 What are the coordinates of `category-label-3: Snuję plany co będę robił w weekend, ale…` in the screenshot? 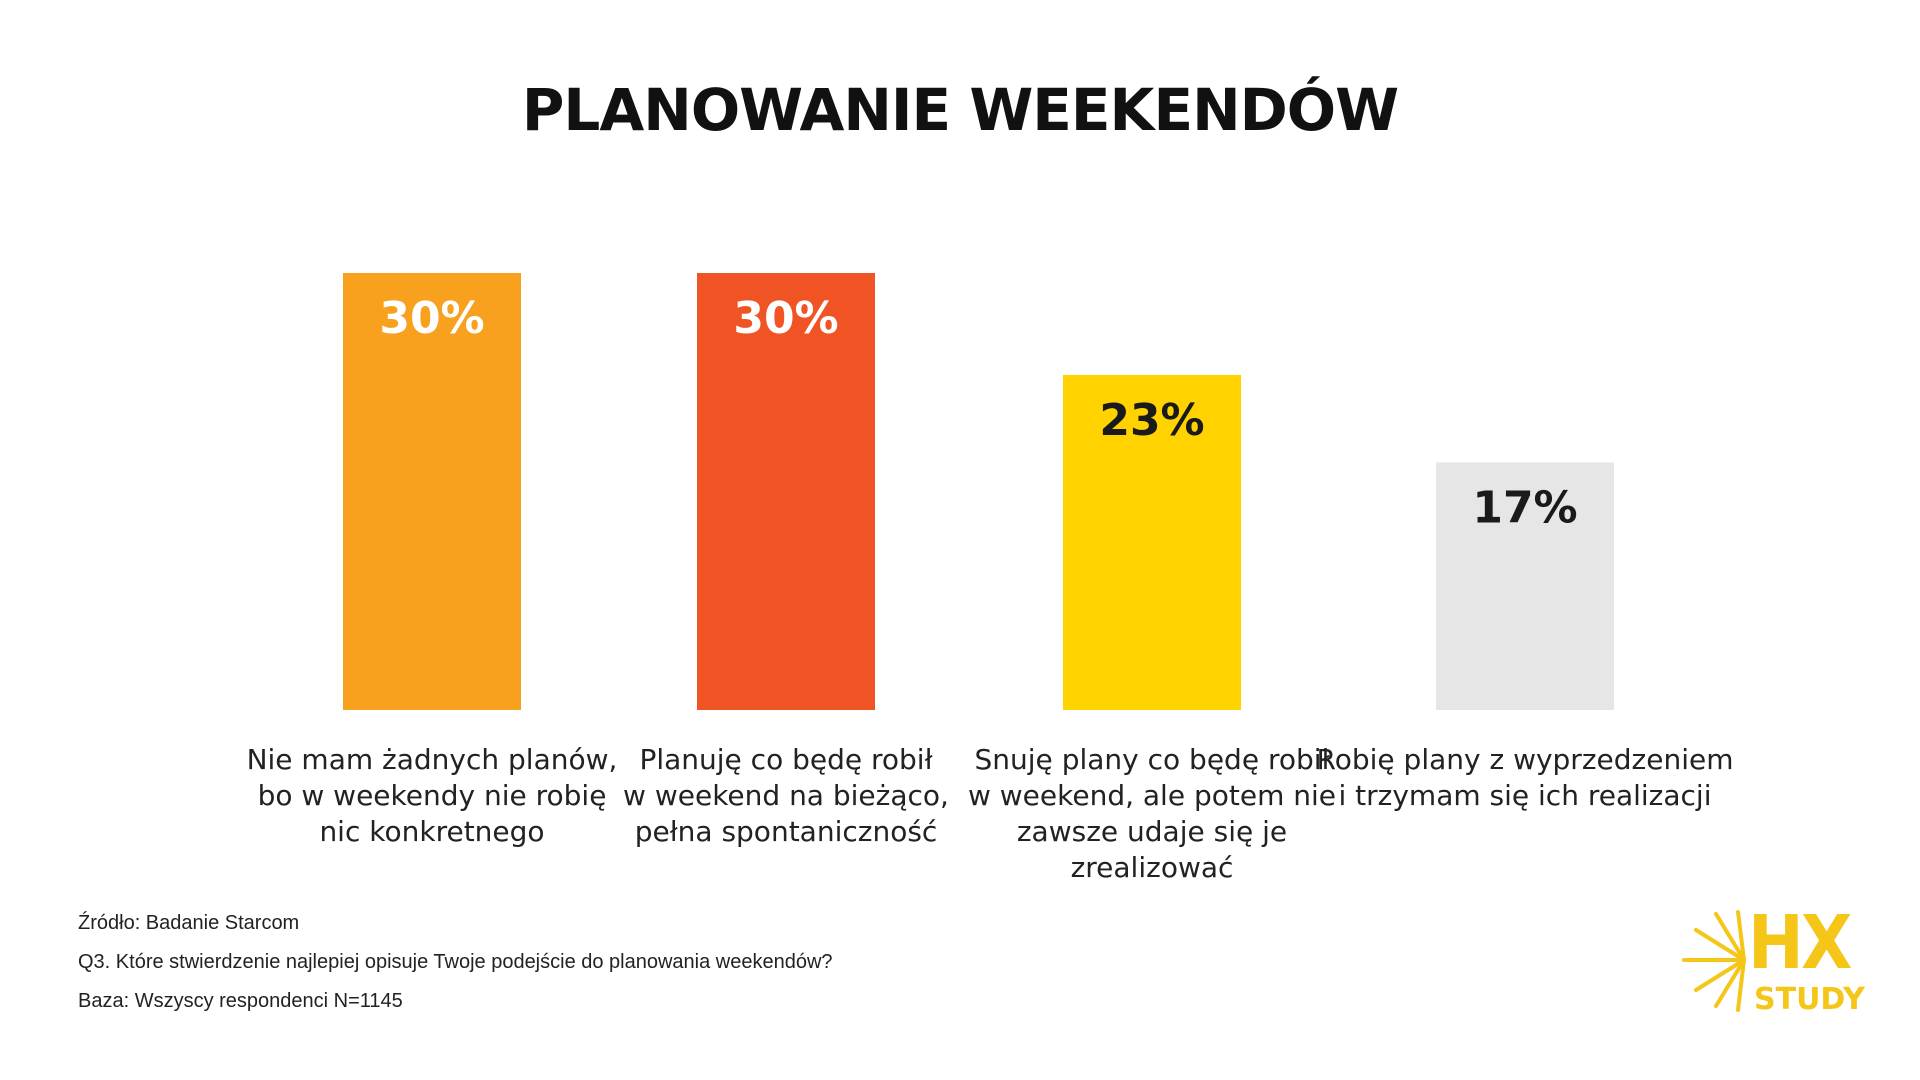 It's located at (1152, 813).